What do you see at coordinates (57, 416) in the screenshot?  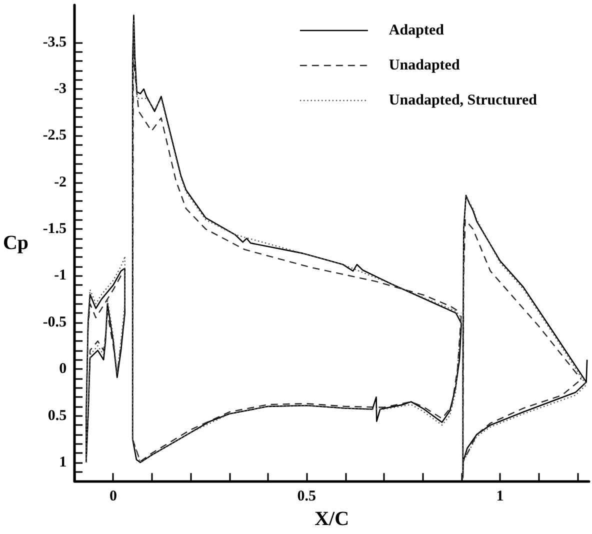 I see `y-tick-label: 0.5` at bounding box center [57, 416].